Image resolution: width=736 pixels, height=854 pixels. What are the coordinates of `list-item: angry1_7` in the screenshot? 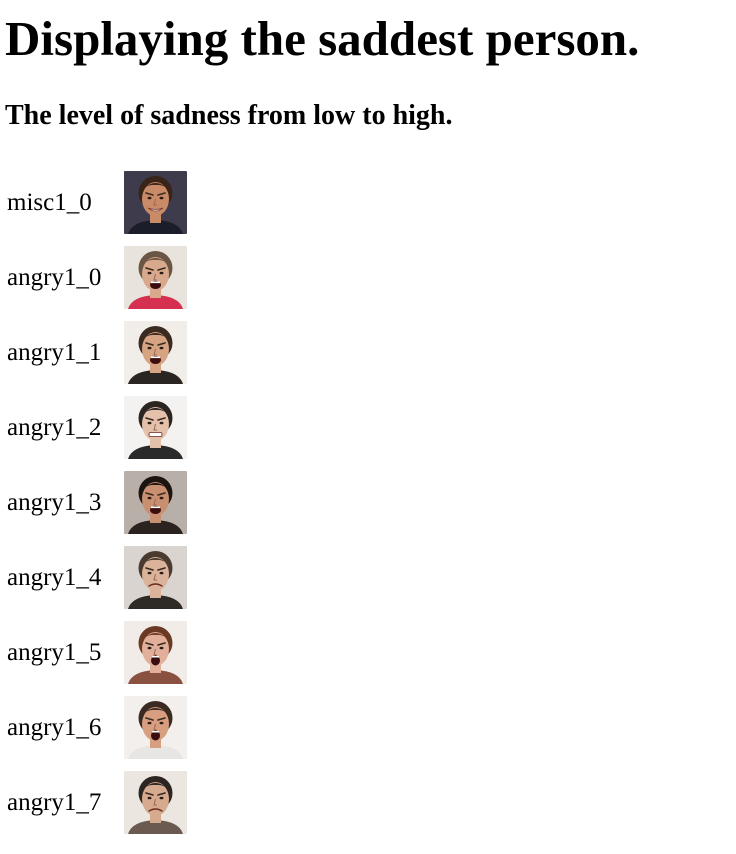 It's located at (366, 802).